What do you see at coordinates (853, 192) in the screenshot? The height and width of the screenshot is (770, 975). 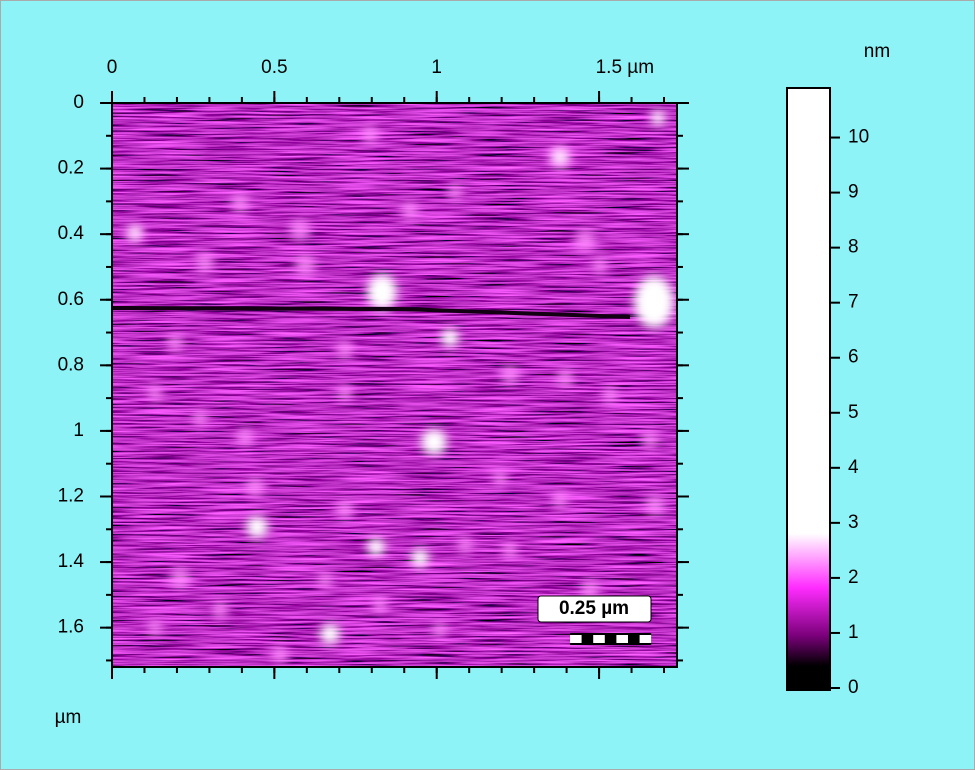 I see `colorbar-tick-label: 9` at bounding box center [853, 192].